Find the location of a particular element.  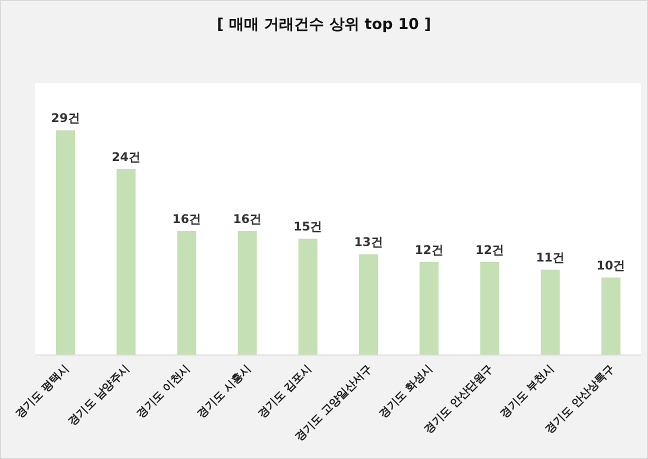

data-label: 24건 is located at coordinates (126, 157).